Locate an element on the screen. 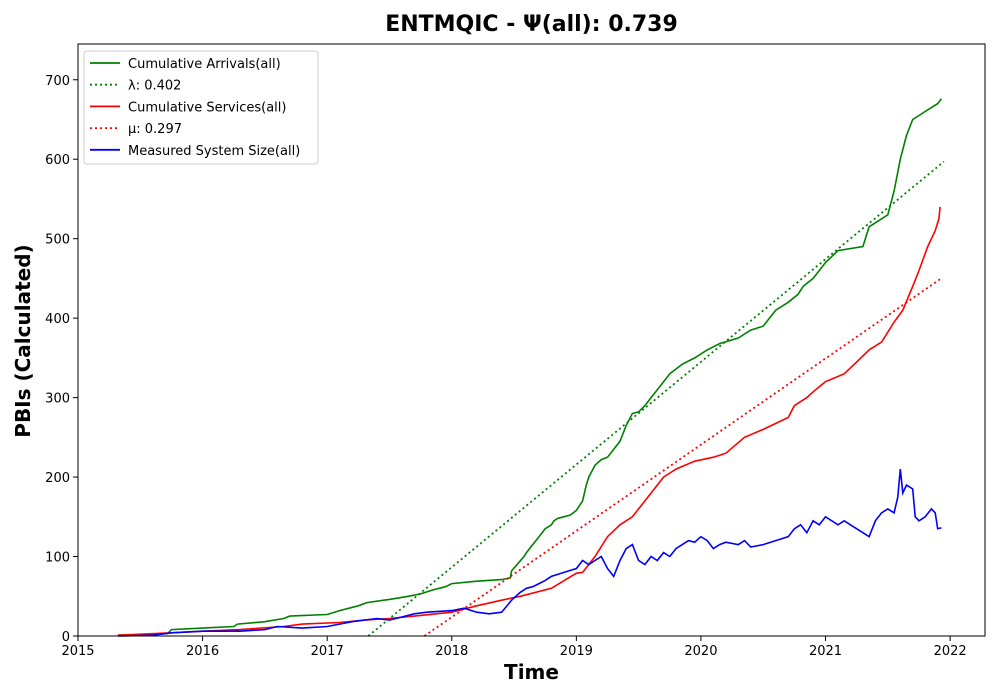  y-tick-group: 0 100 200 300 400 500 600 700 is located at coordinates (61, 359).